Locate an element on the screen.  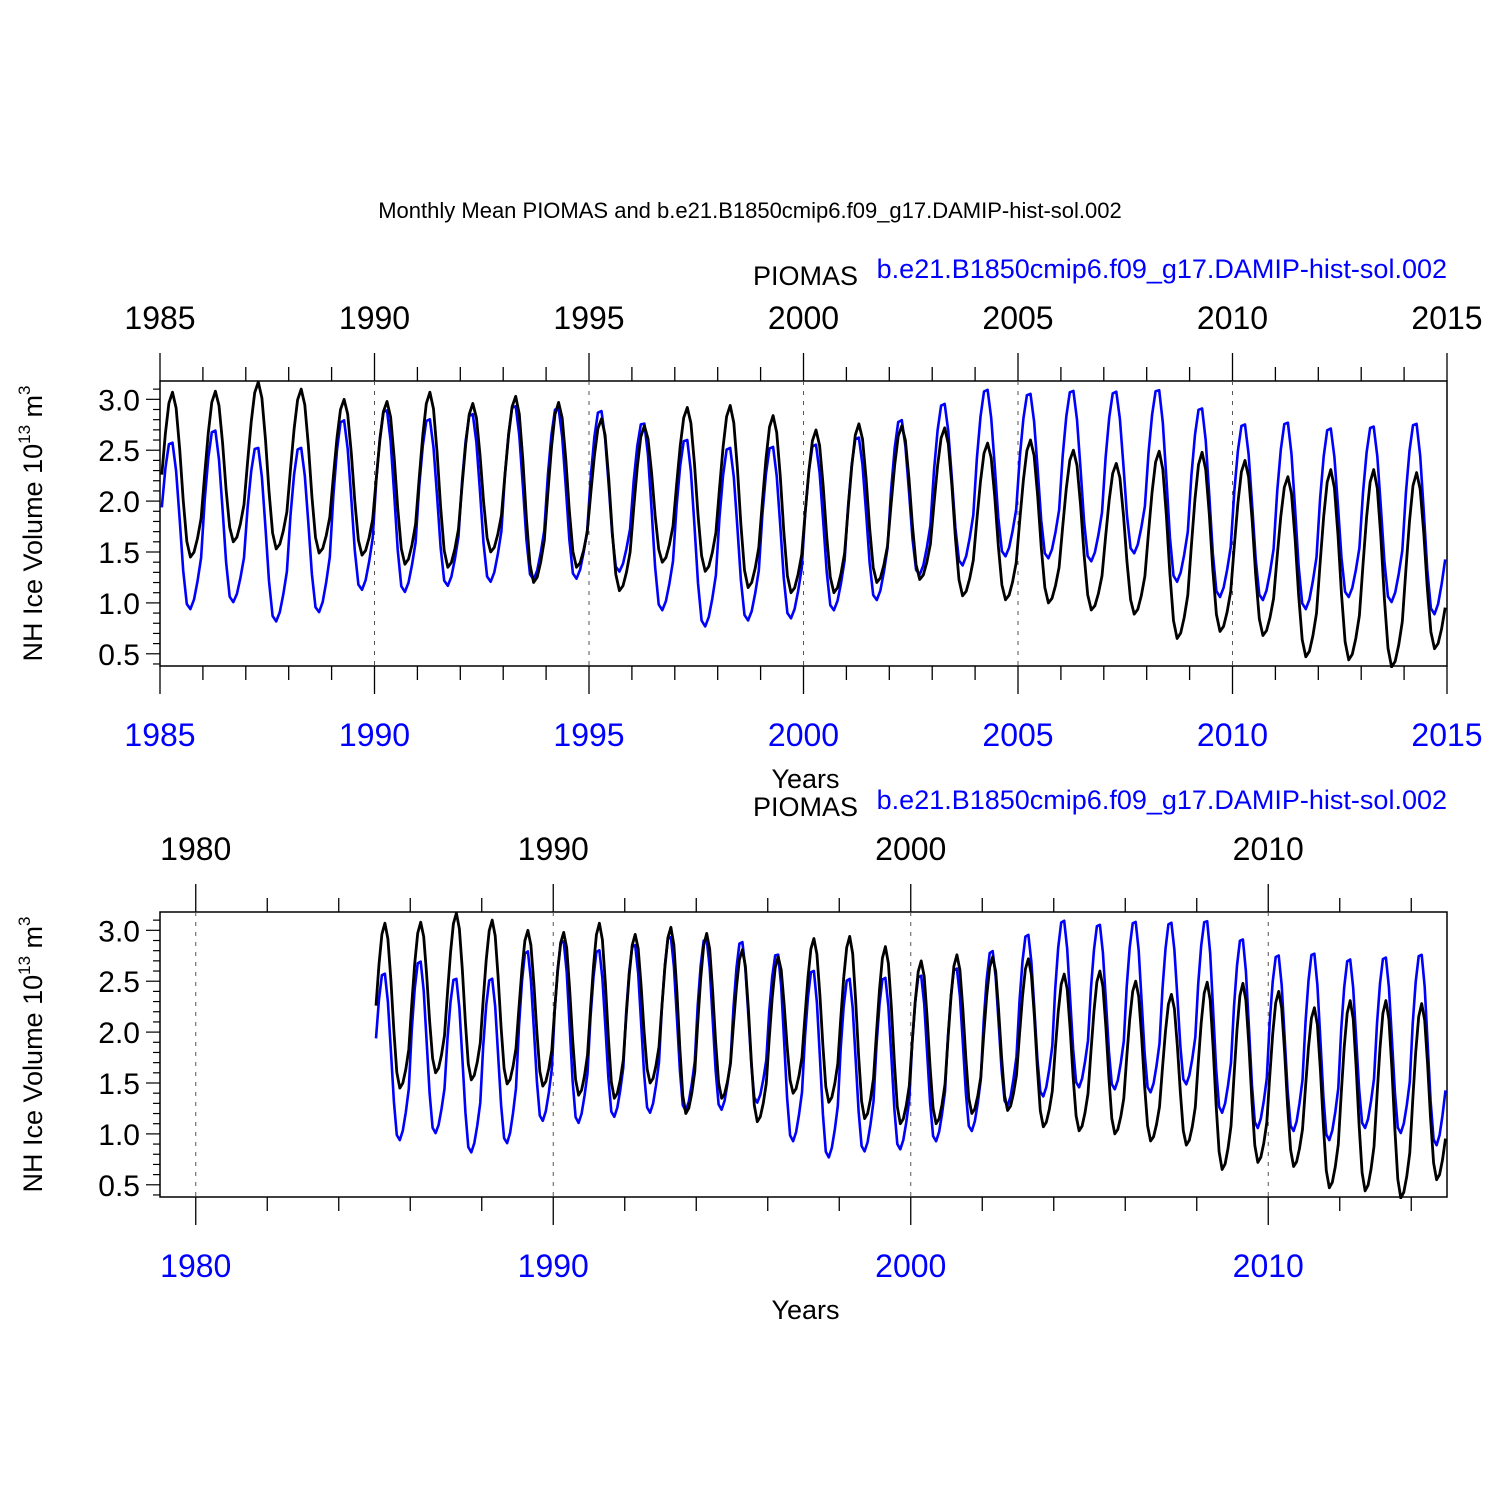
bottom-axis-tick-label: 1995 is located at coordinates (588, 735).